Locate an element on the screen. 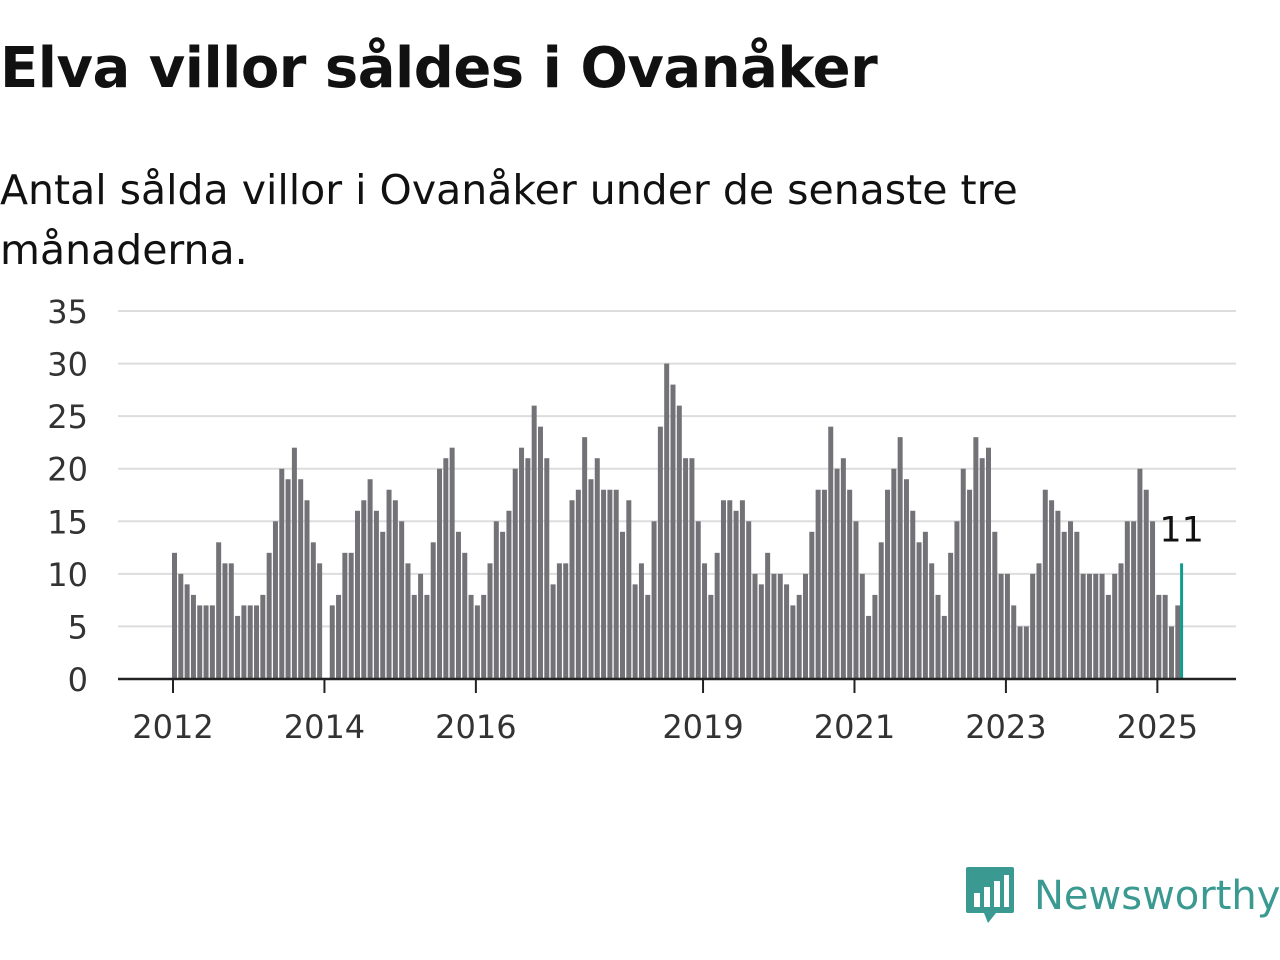 This screenshot has height=960, width=1280. newsworthy-brand: Newsworthy is located at coordinates (1122, 896).